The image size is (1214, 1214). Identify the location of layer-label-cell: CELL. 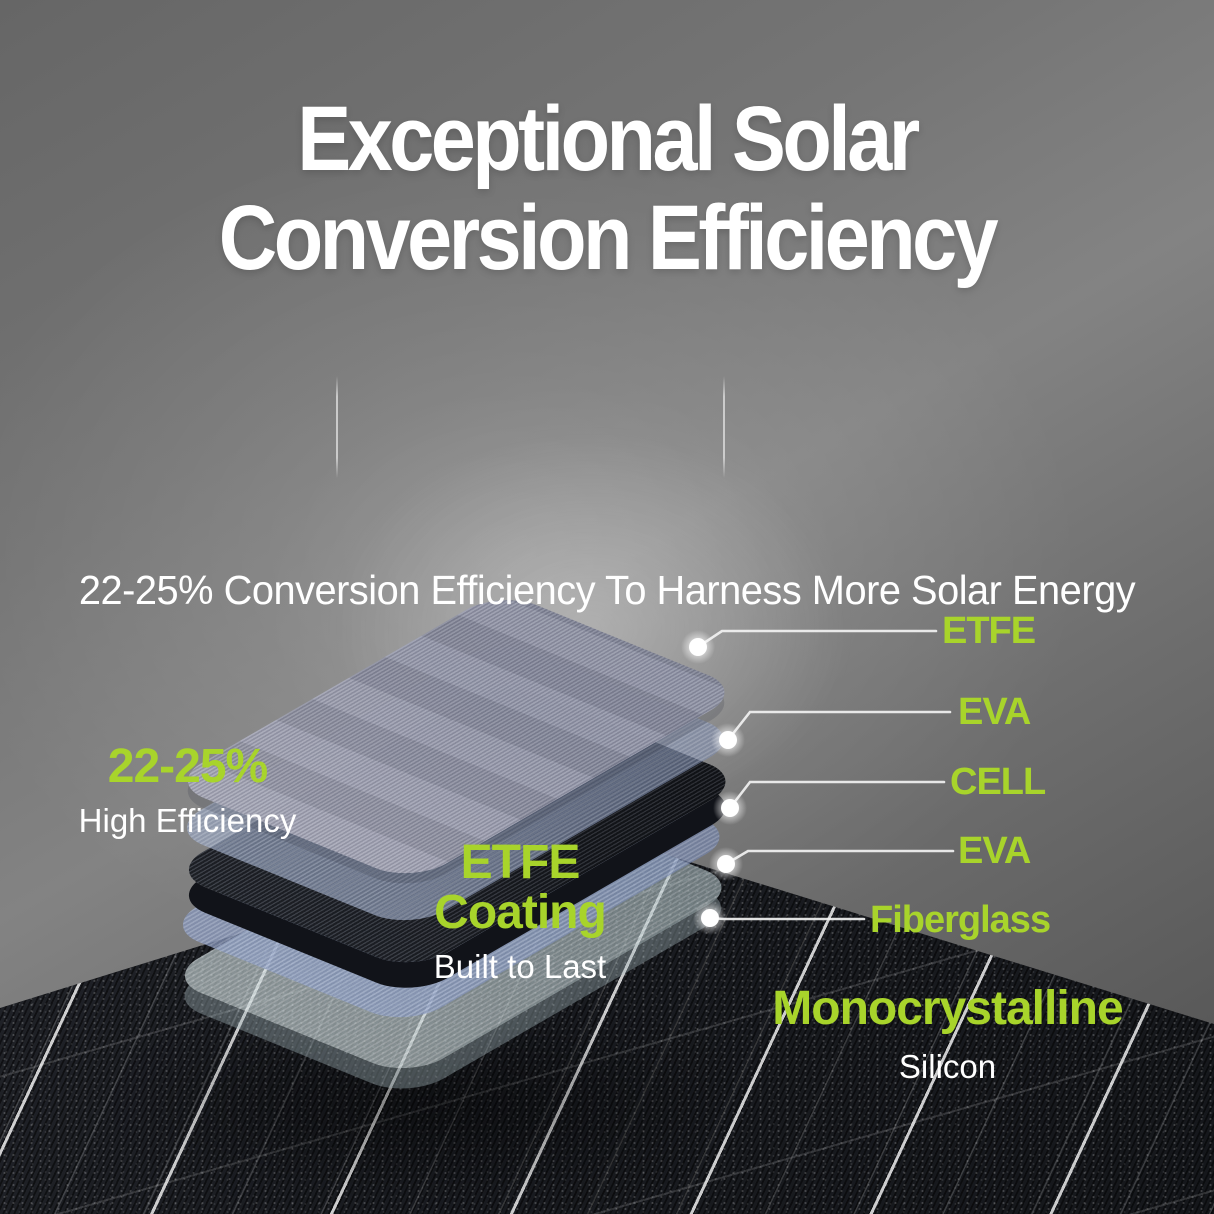
(998, 782).